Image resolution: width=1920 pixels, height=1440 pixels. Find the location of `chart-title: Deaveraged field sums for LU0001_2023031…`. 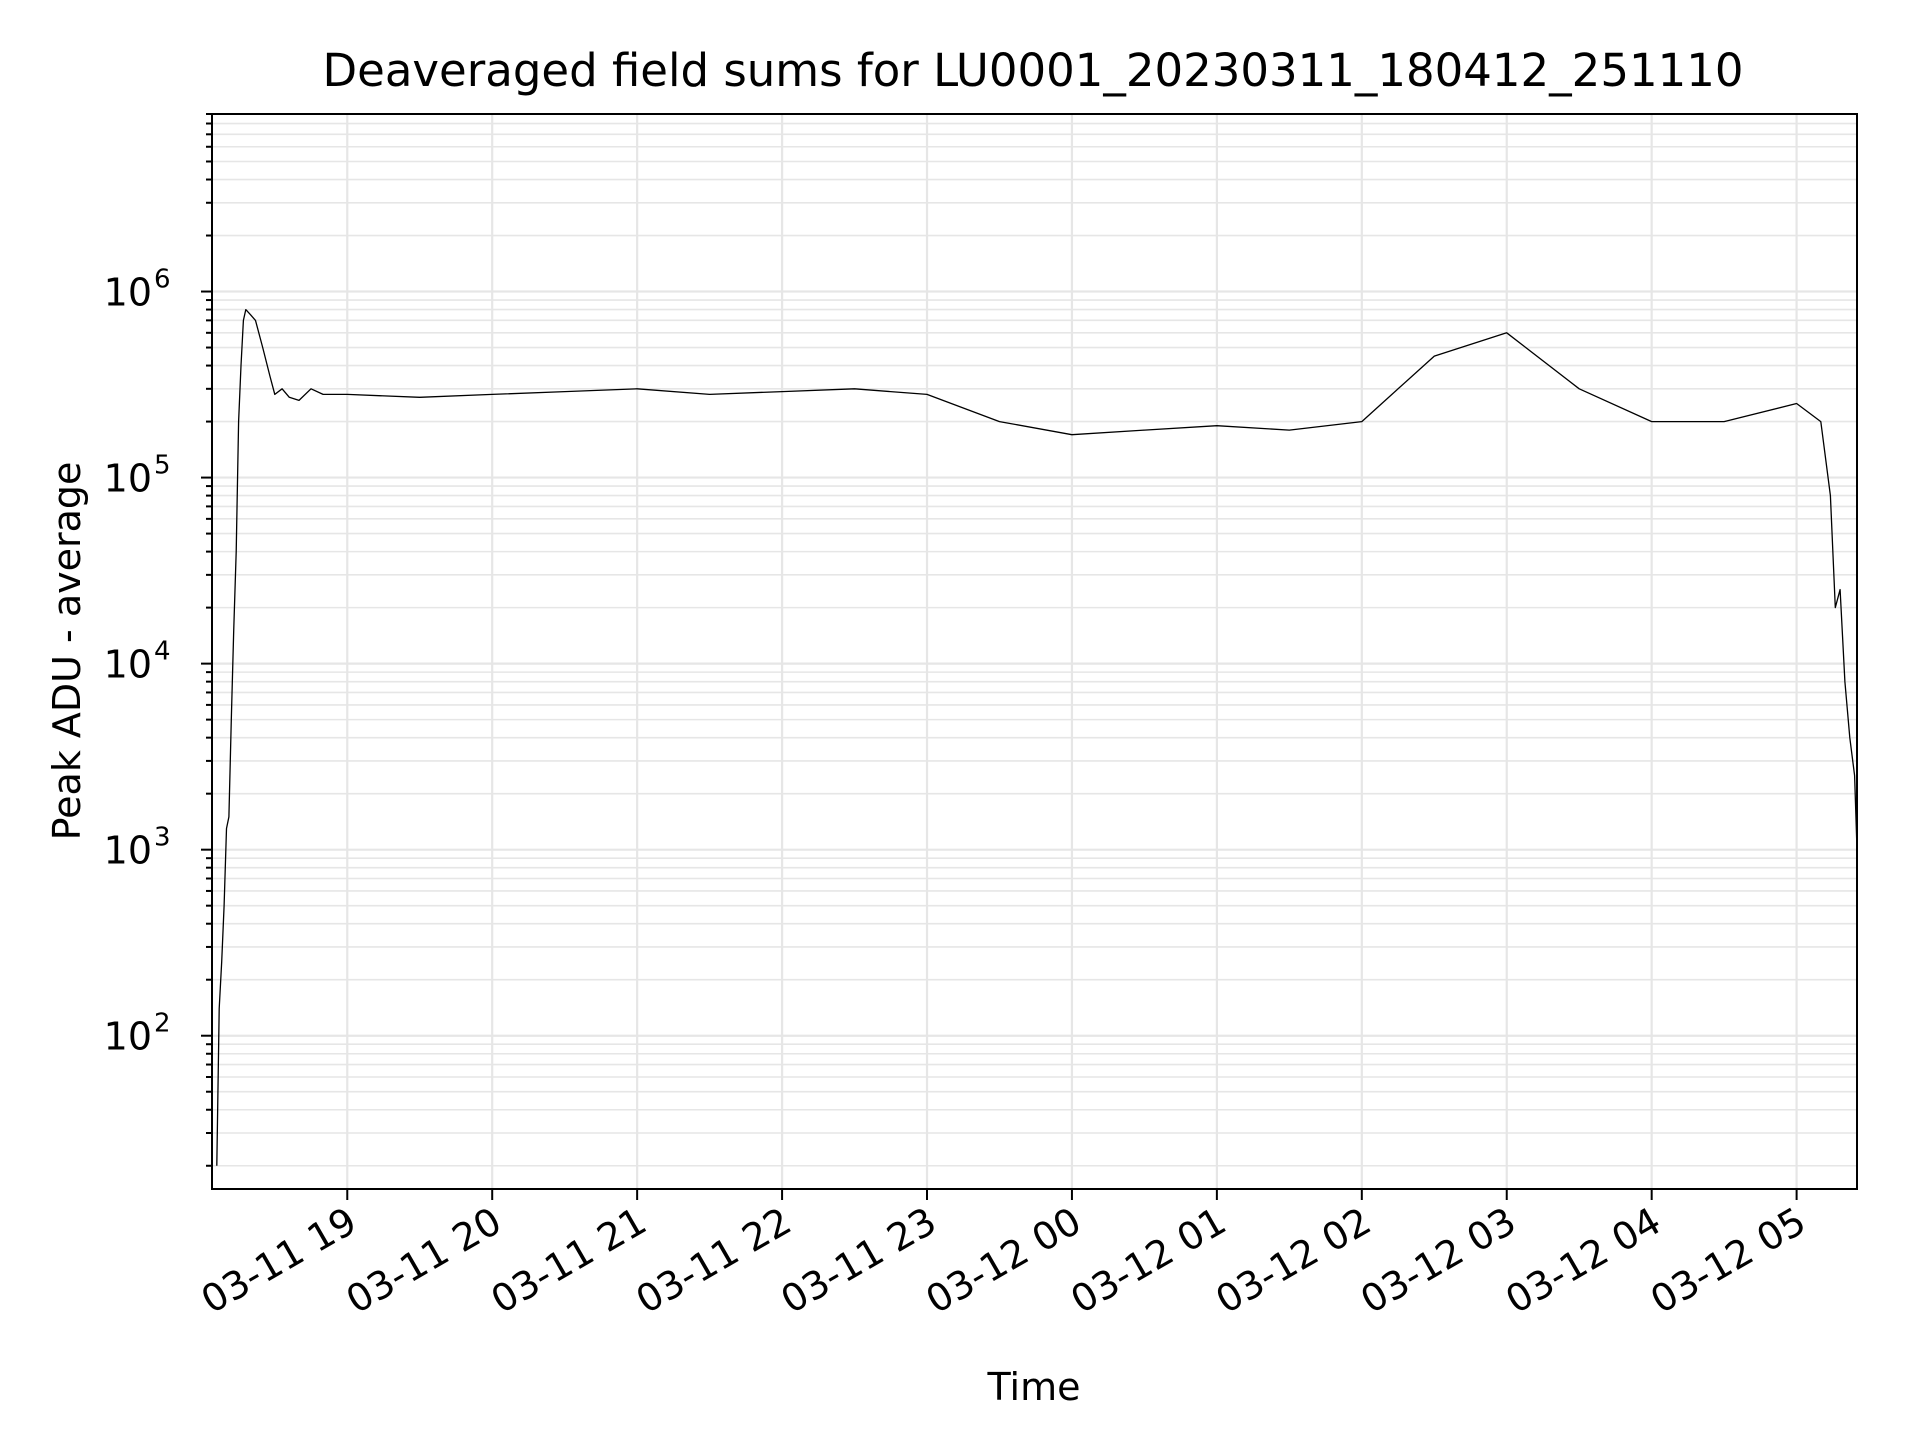

chart-title: Deaveraged field sums for LU0001_2023031… is located at coordinates (1033, 70).